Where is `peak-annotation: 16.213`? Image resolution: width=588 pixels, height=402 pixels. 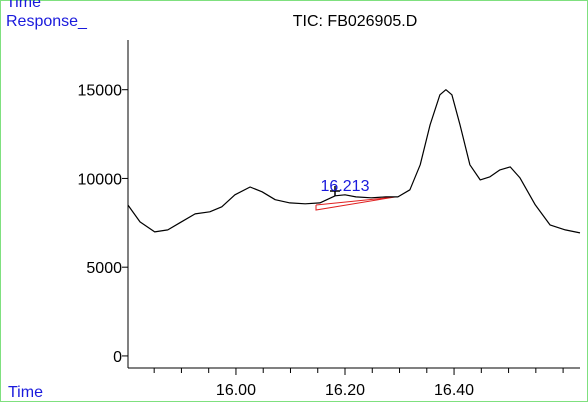 peak-annotation: 16.213 is located at coordinates (345, 186).